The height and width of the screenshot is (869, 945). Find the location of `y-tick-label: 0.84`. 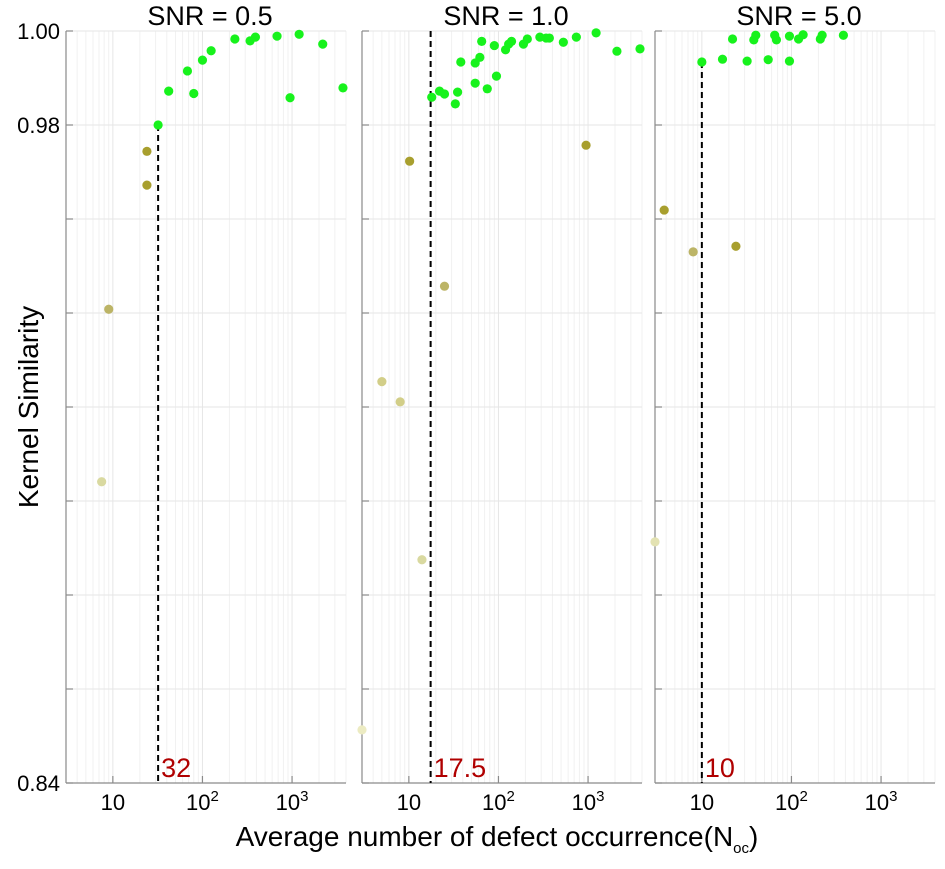

y-tick-label: 0.84 is located at coordinates (38, 783).